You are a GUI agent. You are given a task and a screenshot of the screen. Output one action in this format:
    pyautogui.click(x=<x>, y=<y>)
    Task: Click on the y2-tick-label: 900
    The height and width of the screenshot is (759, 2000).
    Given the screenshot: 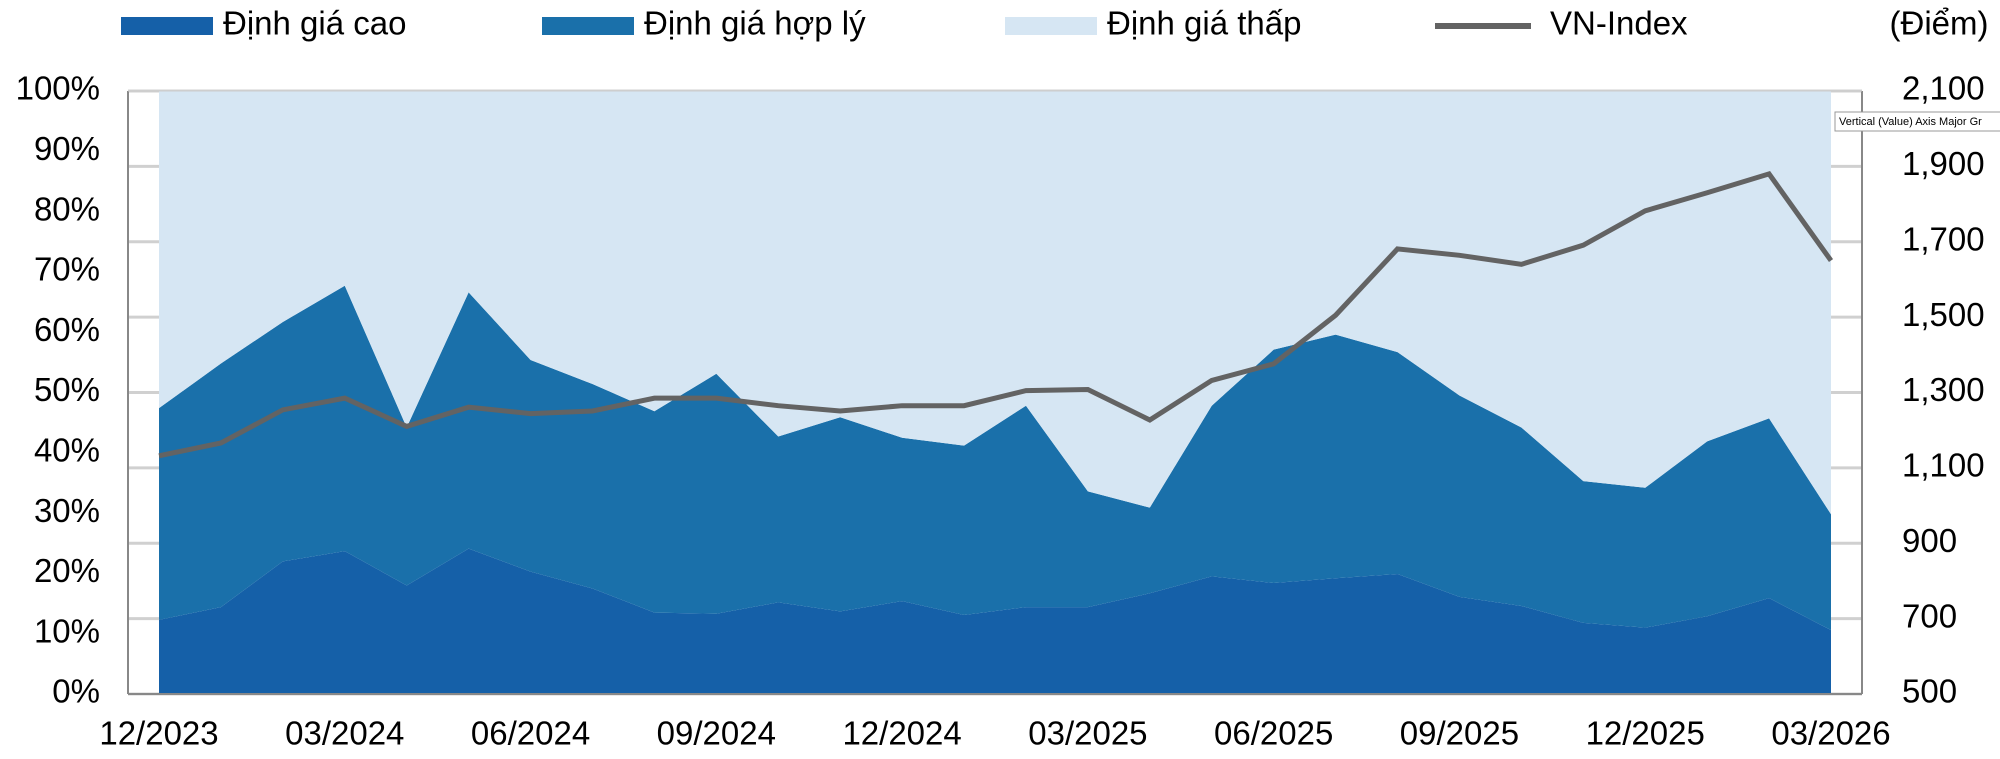 What is the action you would take?
    pyautogui.click(x=1929, y=540)
    